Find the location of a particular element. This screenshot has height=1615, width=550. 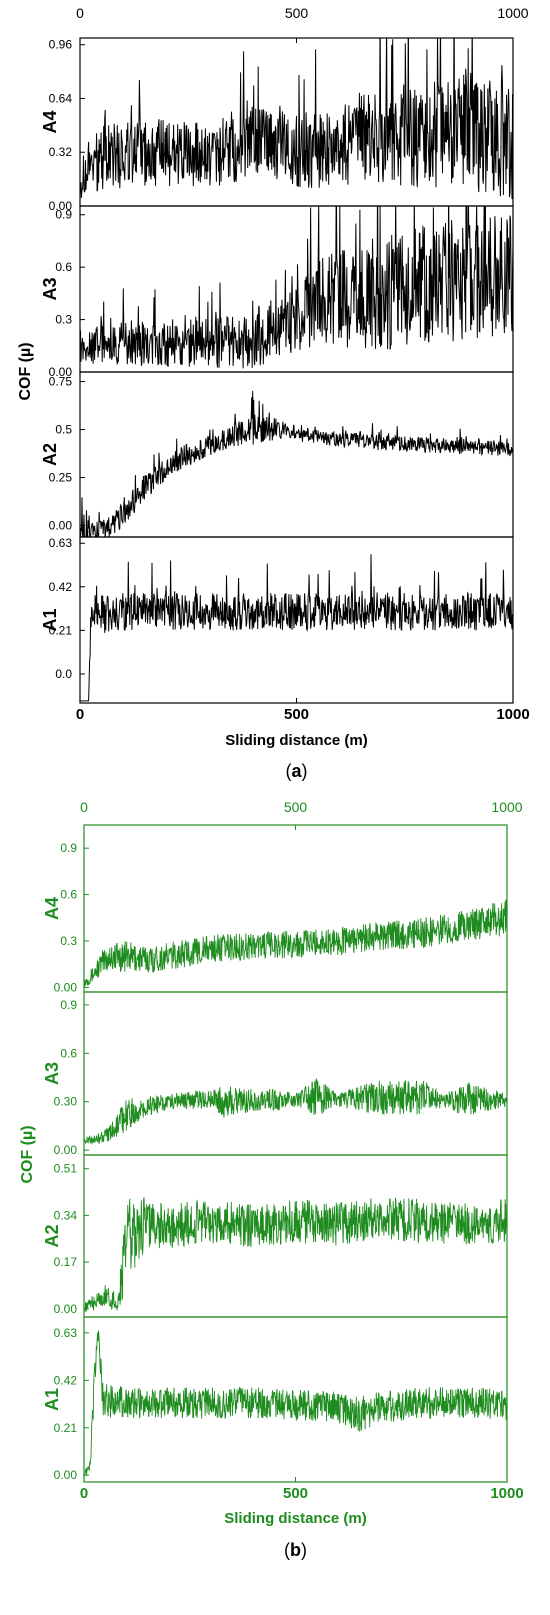

y-tick-label: 0.5 is located at coordinates (63, 430).